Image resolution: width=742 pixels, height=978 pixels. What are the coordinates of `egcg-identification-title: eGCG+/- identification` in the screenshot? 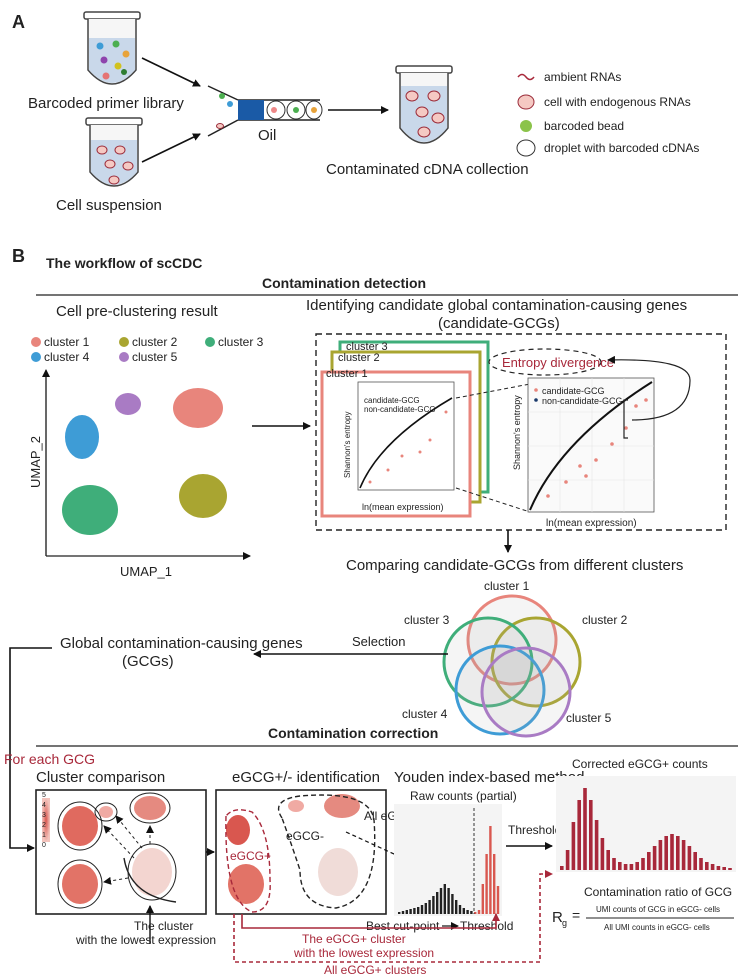 It's located at (306, 777).